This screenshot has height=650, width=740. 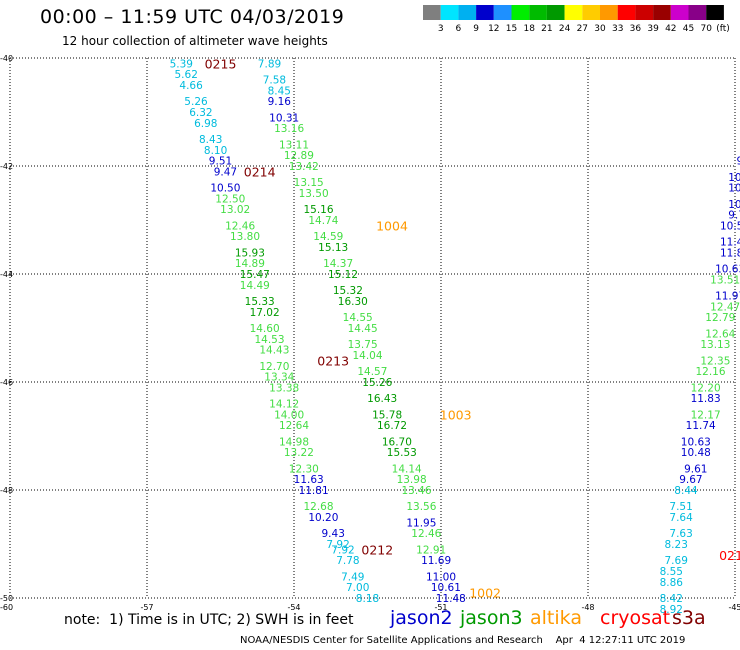 What do you see at coordinates (587, 607) in the screenshot?
I see `longitude-label: -48` at bounding box center [587, 607].